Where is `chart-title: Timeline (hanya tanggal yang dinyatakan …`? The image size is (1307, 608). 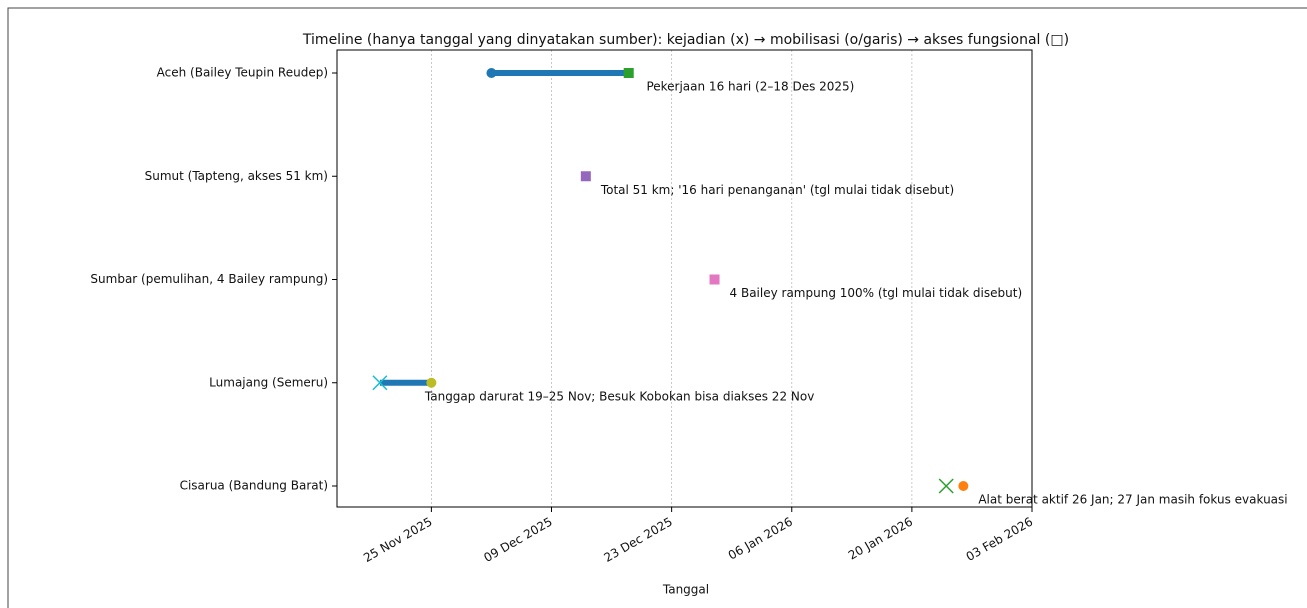 chart-title: Timeline (hanya tanggal yang dinyatakan … is located at coordinates (685, 40).